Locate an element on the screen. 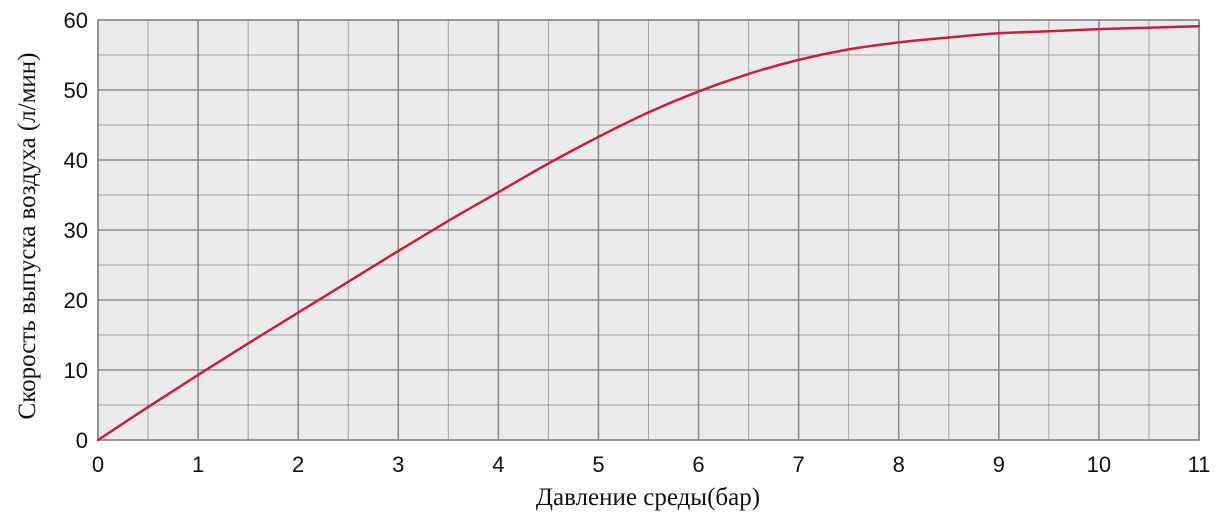  x-tick-label: 2 is located at coordinates (298, 464).